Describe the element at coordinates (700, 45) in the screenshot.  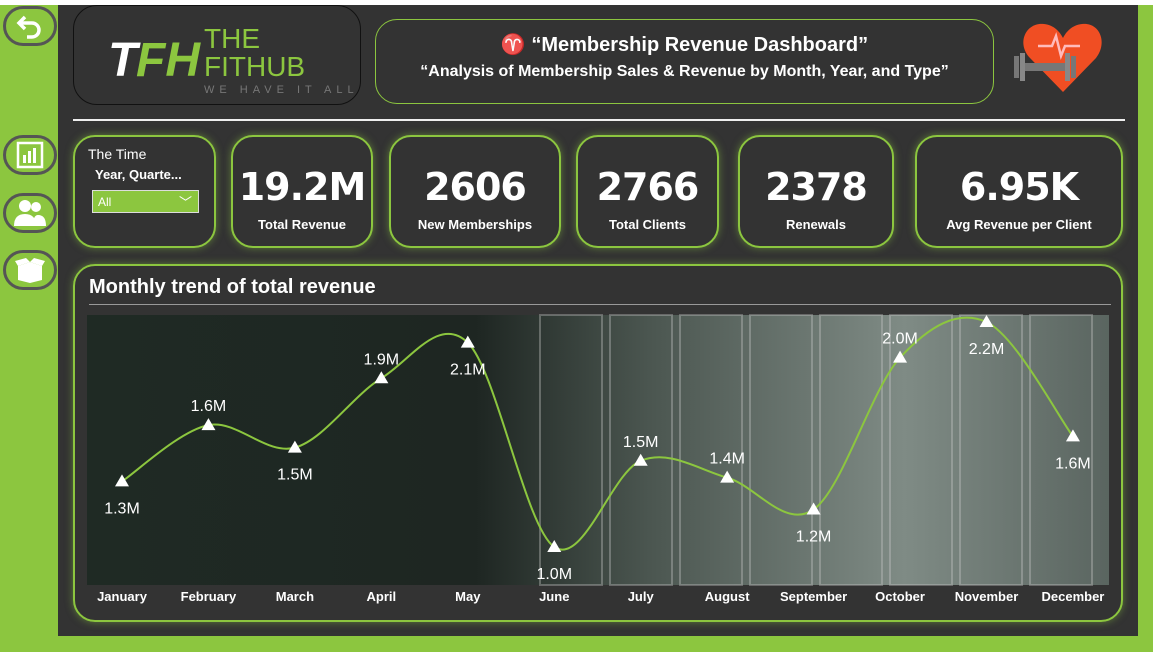
I see `page-title: “Membership Revenue Dashboard”` at that location.